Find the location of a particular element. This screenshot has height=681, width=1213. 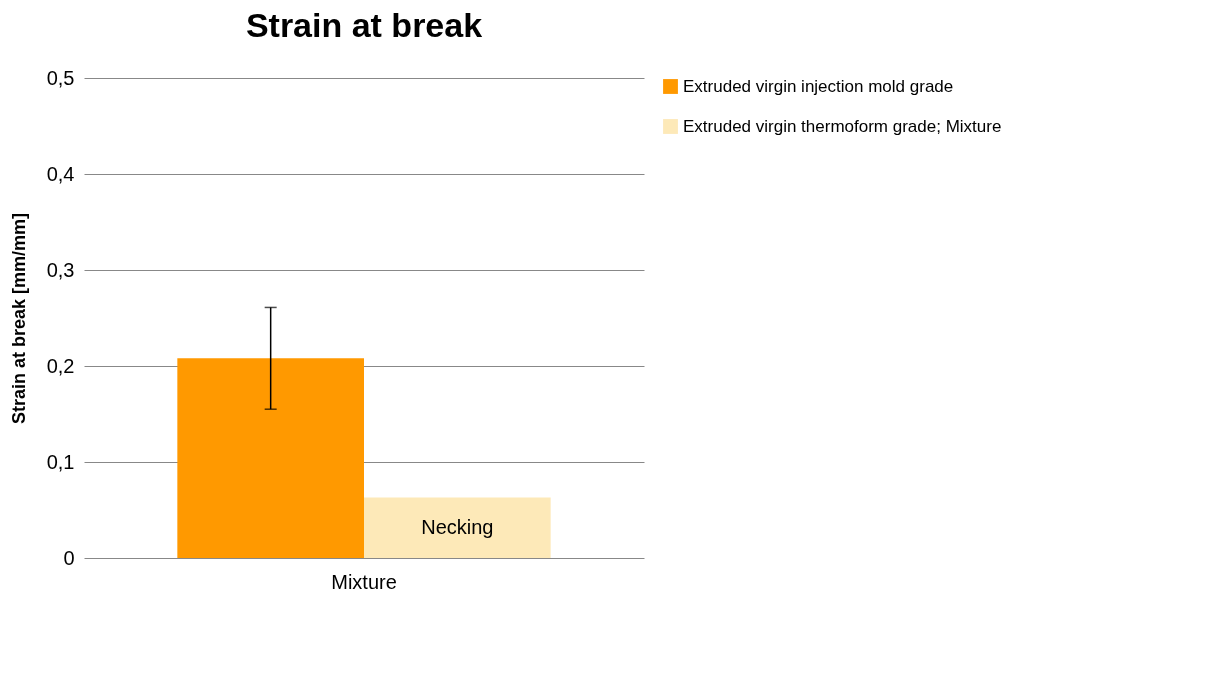

y-tick-label: 0,5 is located at coordinates (60, 77).